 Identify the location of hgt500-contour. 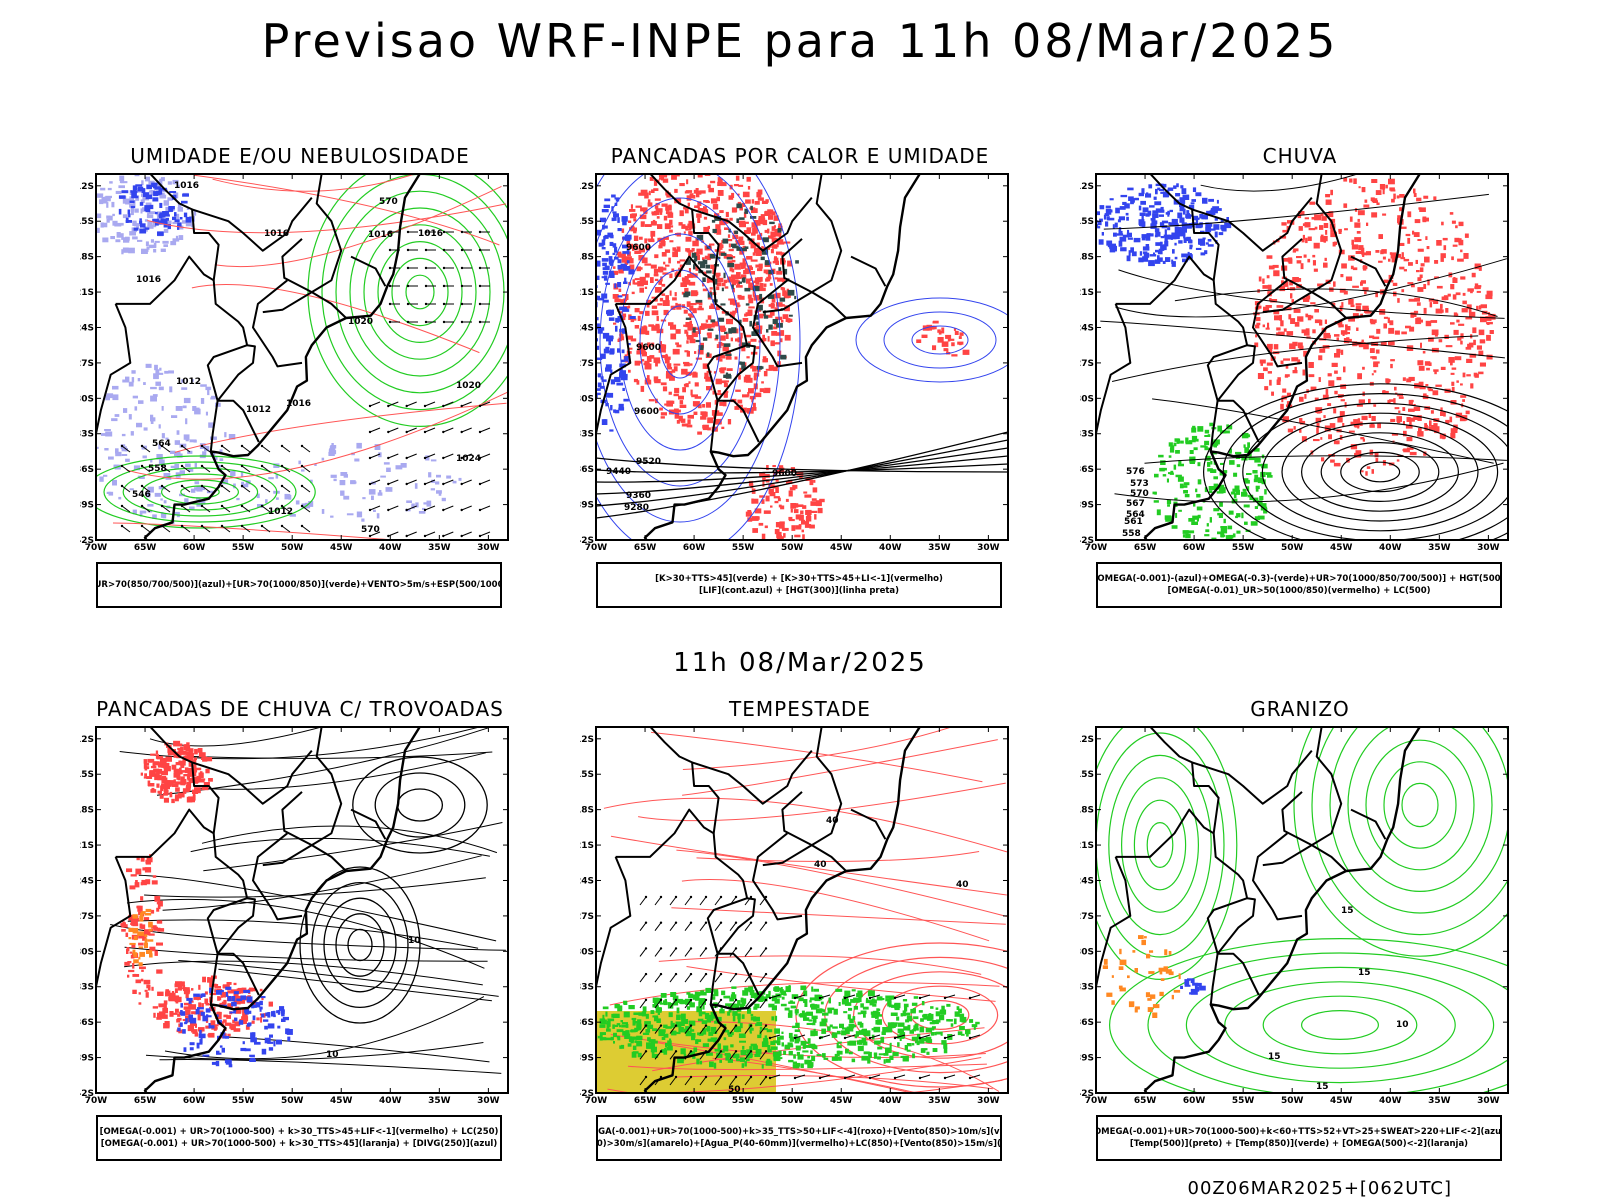
(1380, 472).